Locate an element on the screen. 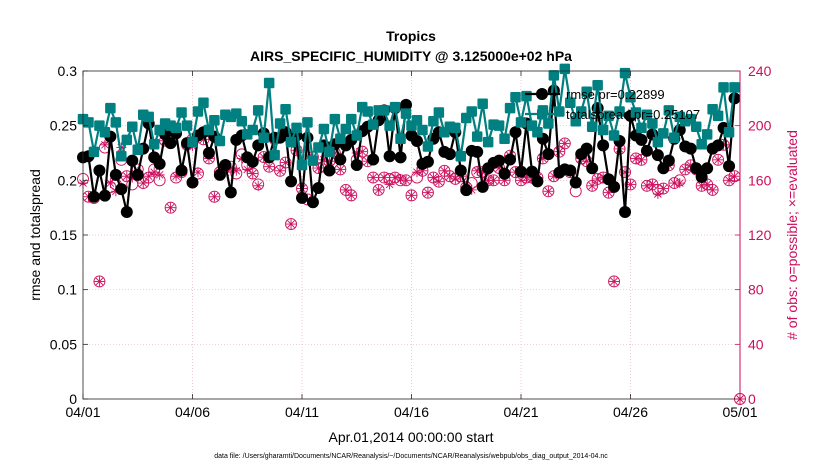 This screenshot has width=830, height=470. legend-rmse: rmse pr=0.22899 is located at coordinates (615, 94).